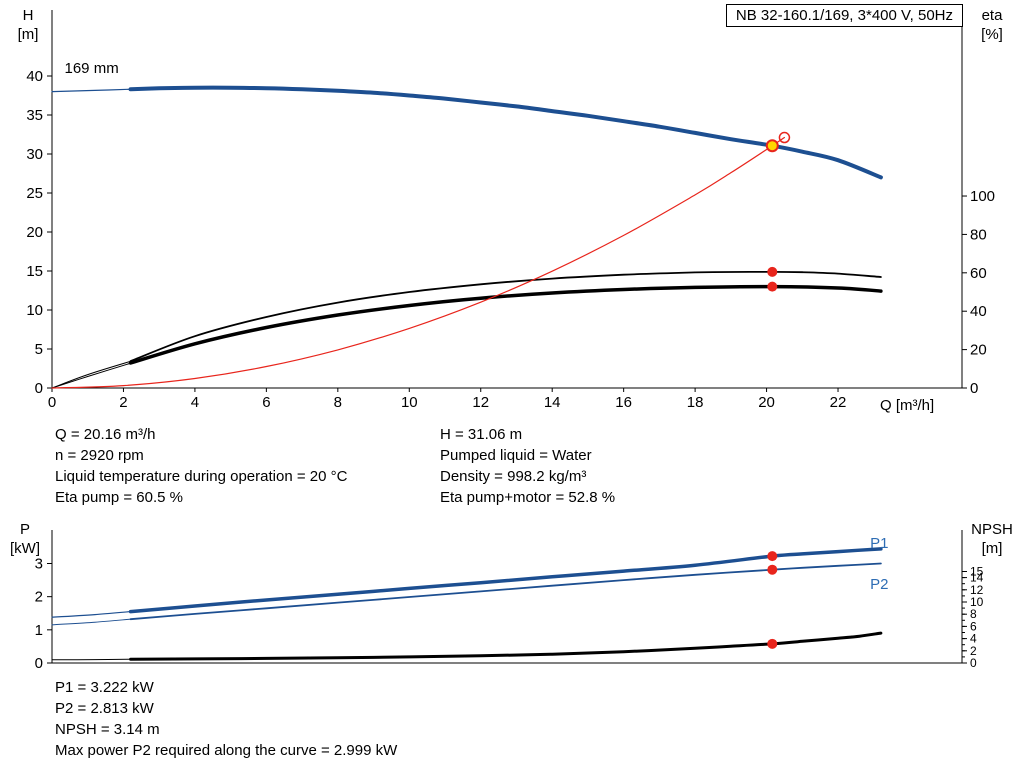 The width and height of the screenshot is (1024, 781). I want to click on info-line-p2: P2 = 2.813 kW, so click(104, 708).